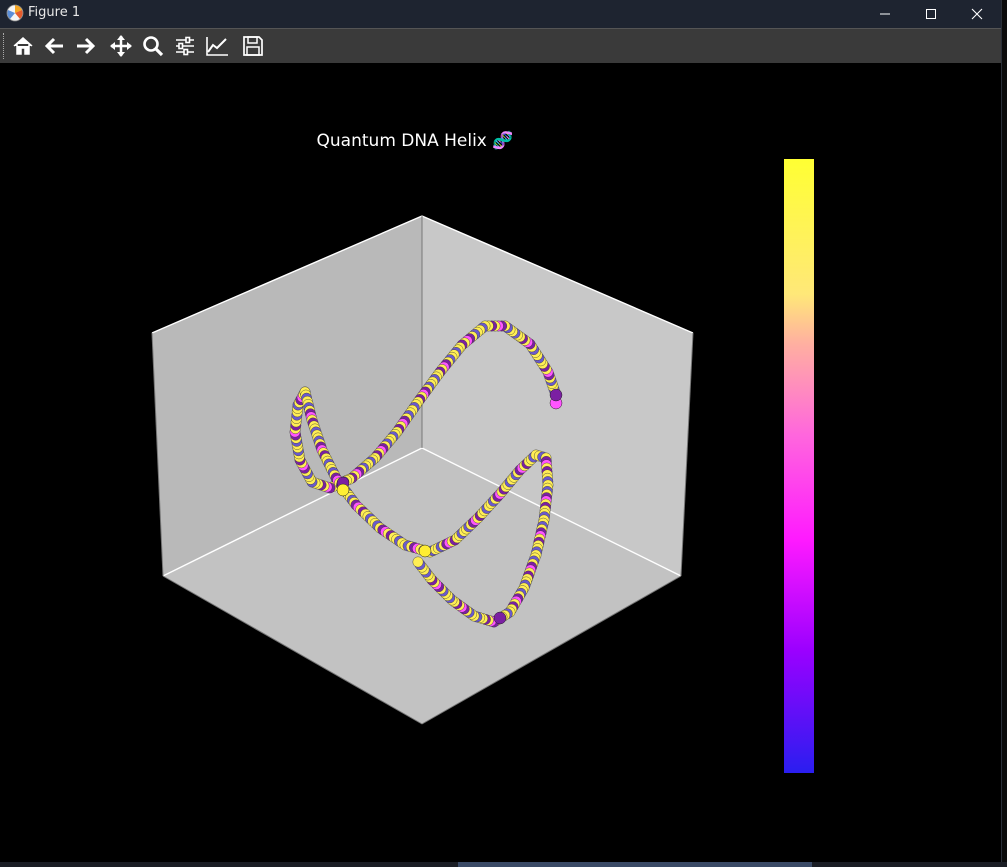 The width and height of the screenshot is (1007, 867). I want to click on zoom-button, so click(153, 46).